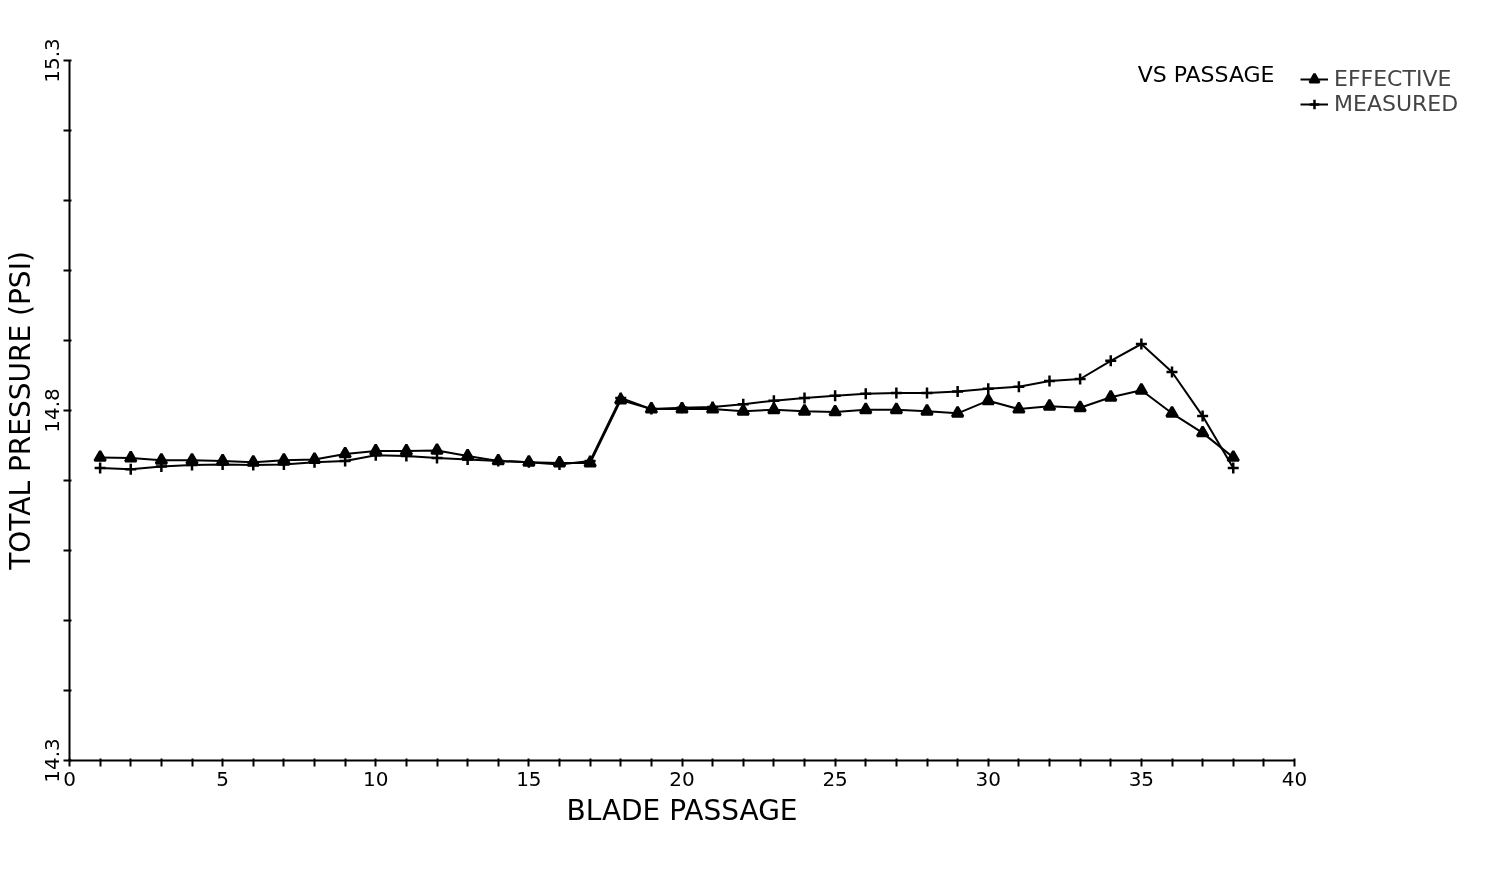 The width and height of the screenshot is (1503, 884). I want to click on x-tick-label: 15, so click(529, 778).